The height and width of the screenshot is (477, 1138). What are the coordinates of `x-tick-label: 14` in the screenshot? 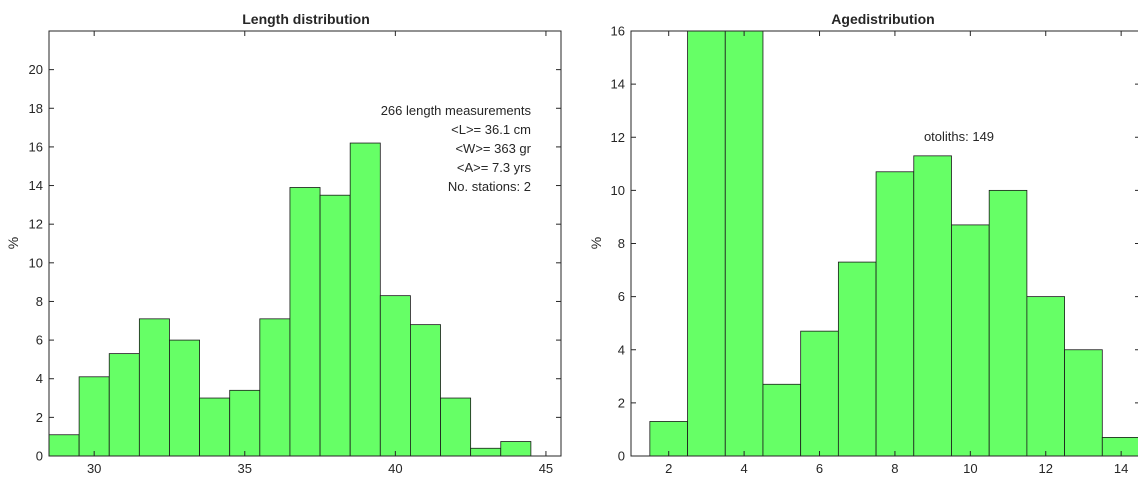 It's located at (1121, 468).